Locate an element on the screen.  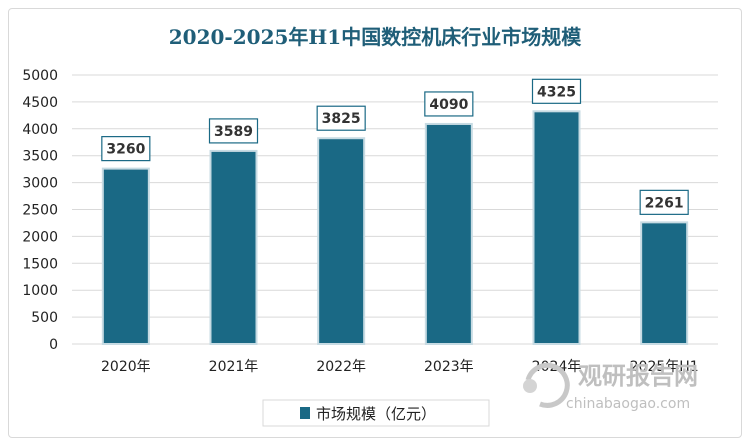
legend-label: 市场规模（亿元） is located at coordinates (376, 414).